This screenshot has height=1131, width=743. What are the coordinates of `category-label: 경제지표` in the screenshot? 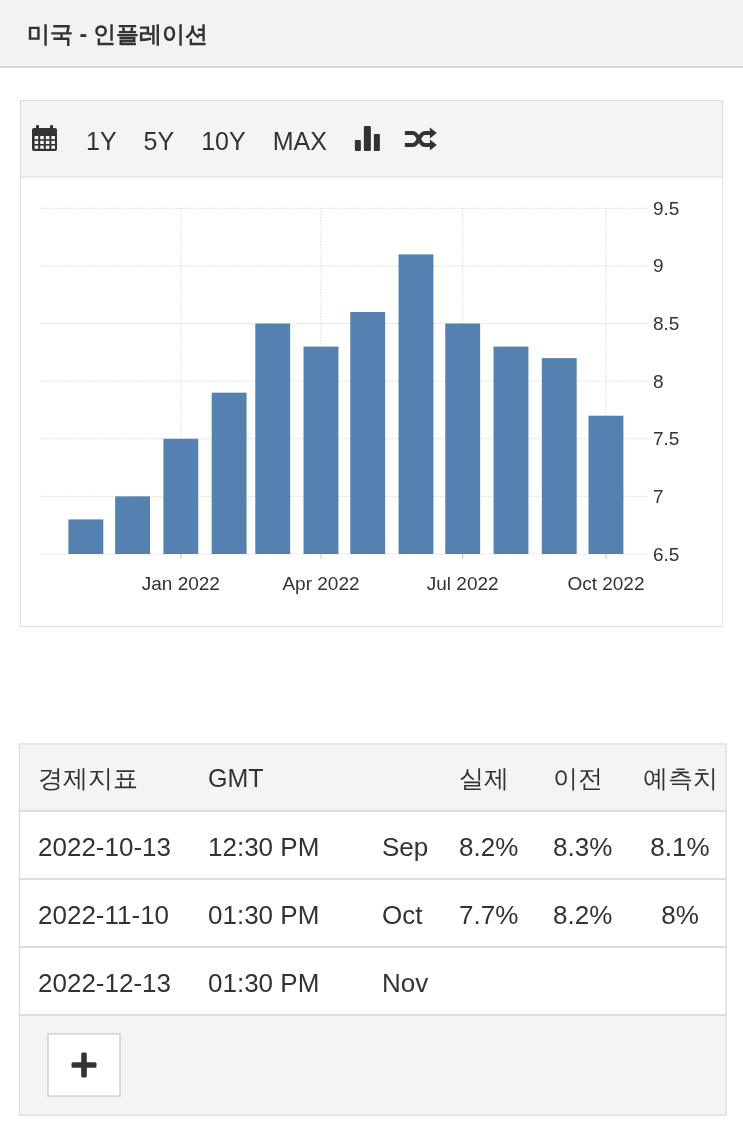 It's located at (88, 778).